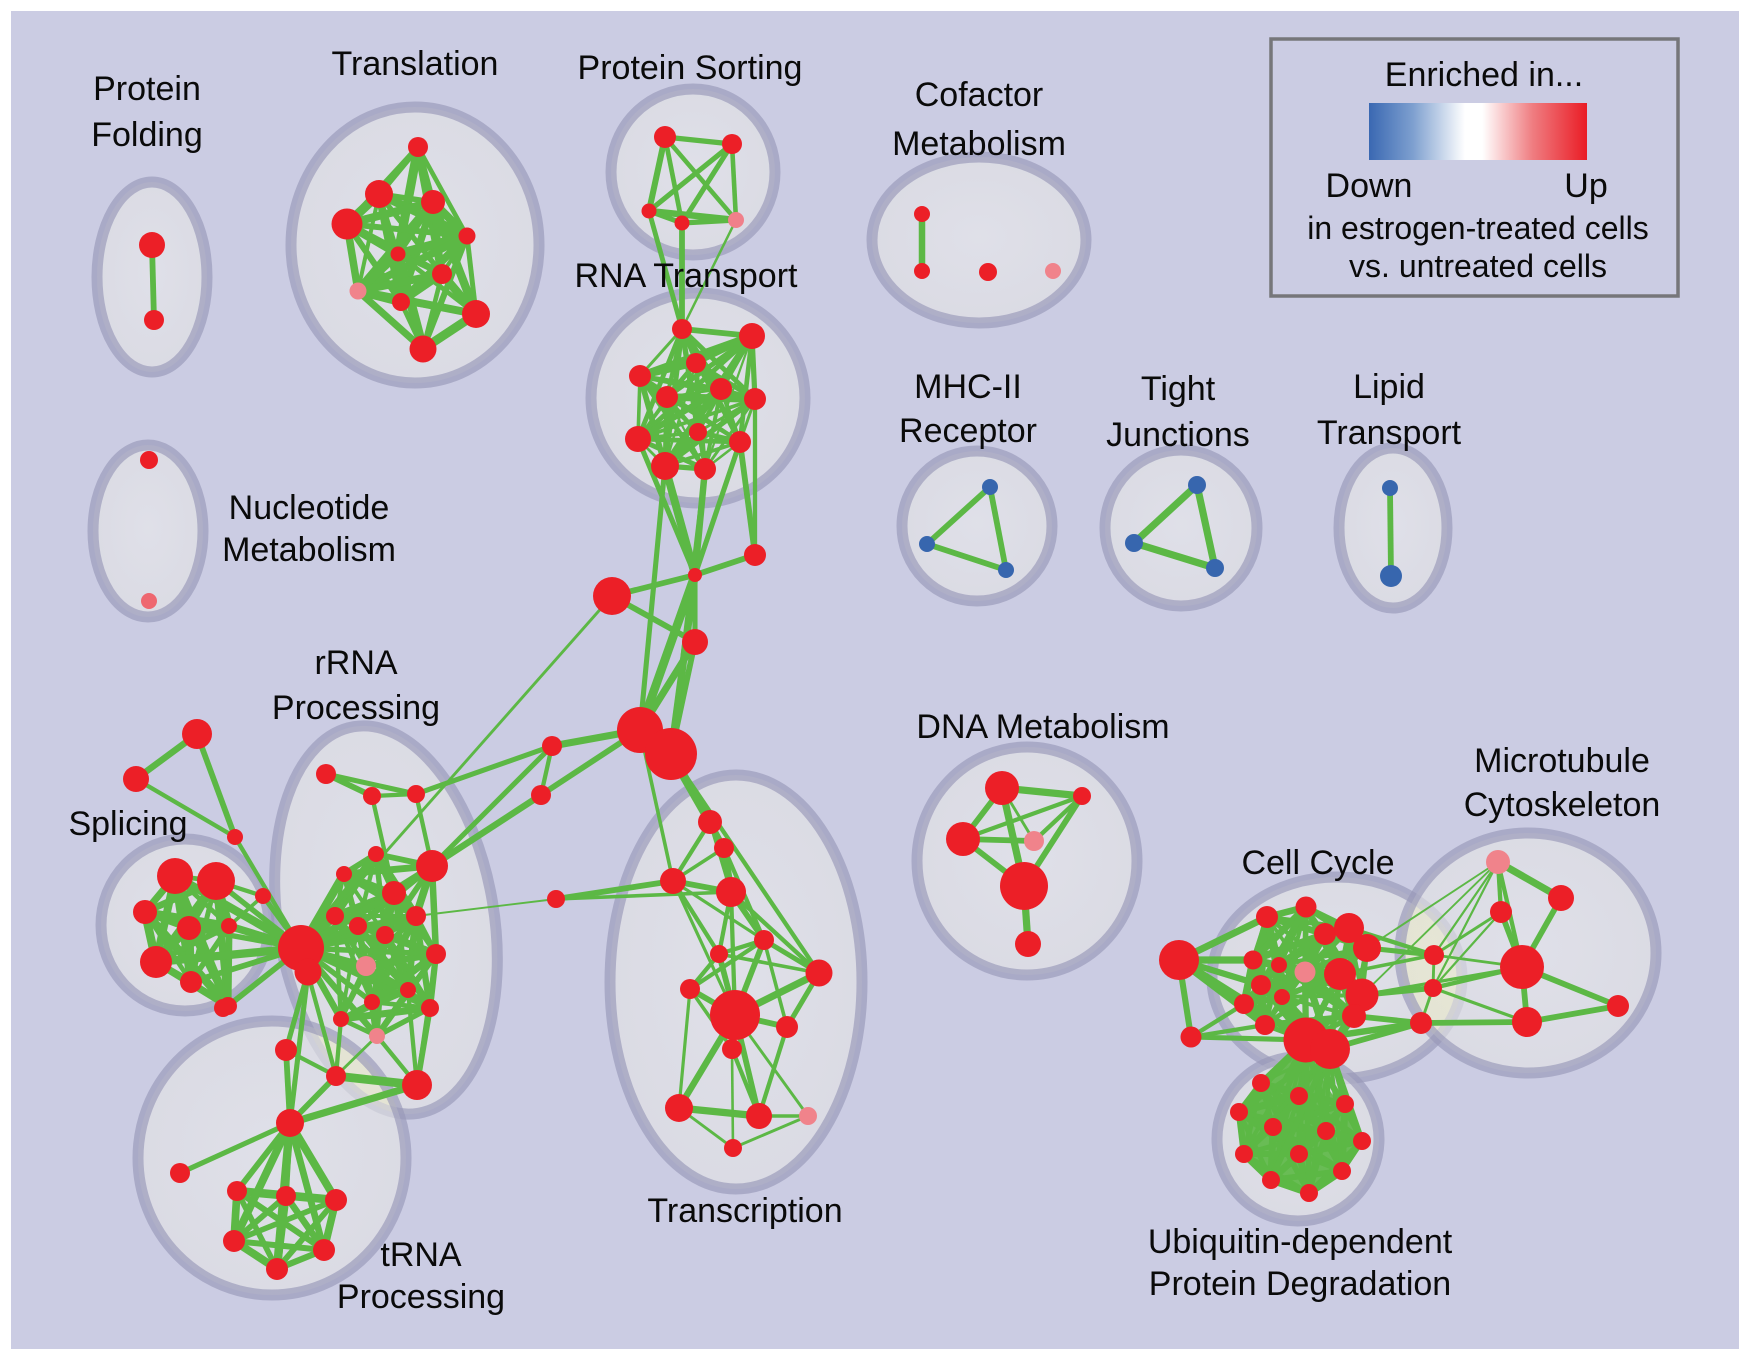 The height and width of the screenshot is (1360, 1750). Describe the element at coordinates (1300, 1284) in the screenshot. I see `svg-text: Protein Degradation` at that location.